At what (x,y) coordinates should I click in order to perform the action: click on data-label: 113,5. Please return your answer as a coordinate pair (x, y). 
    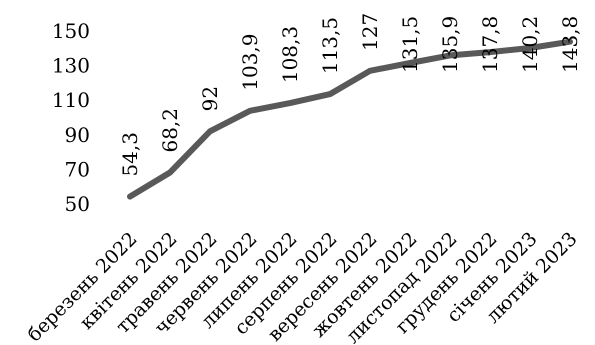
    Looking at the image, I should click on (330, 45).